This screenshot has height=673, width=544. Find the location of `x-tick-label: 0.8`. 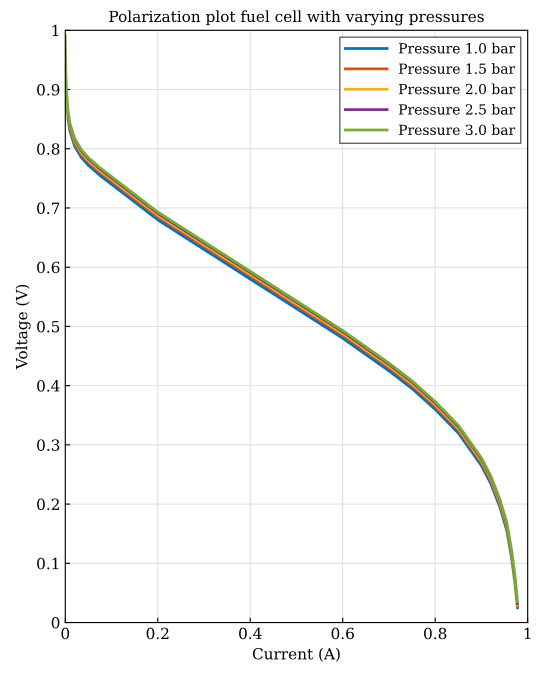

x-tick-label: 0.8 is located at coordinates (435, 634).